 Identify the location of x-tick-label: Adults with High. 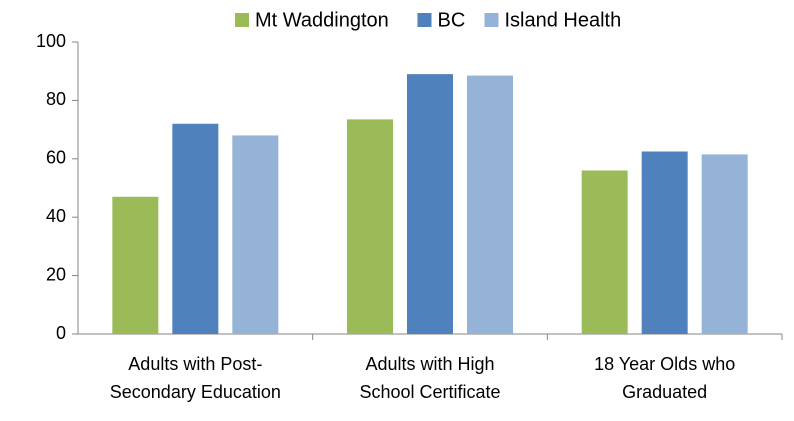
(429, 364).